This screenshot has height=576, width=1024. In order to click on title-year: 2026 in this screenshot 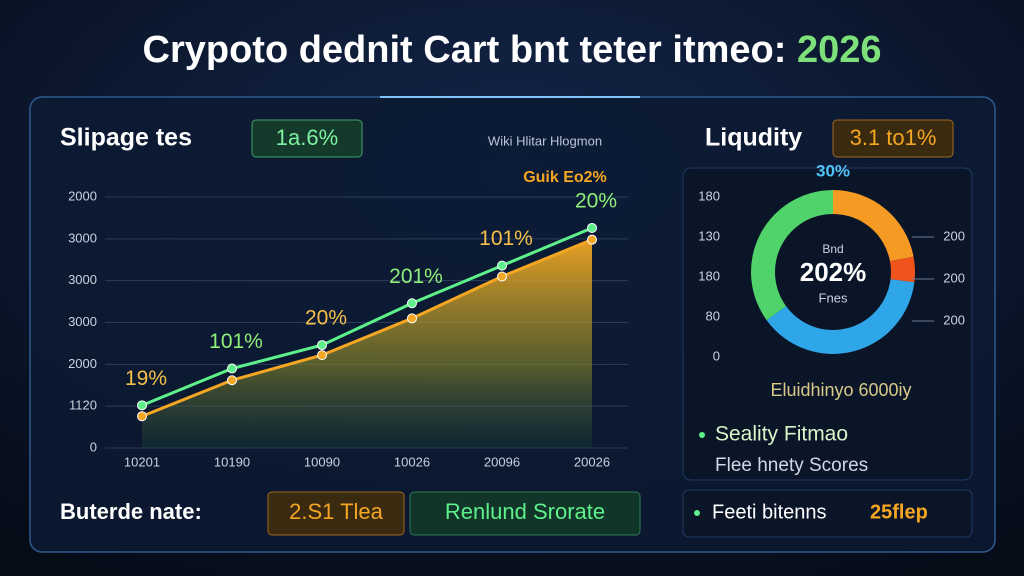, I will do `click(839, 50)`.